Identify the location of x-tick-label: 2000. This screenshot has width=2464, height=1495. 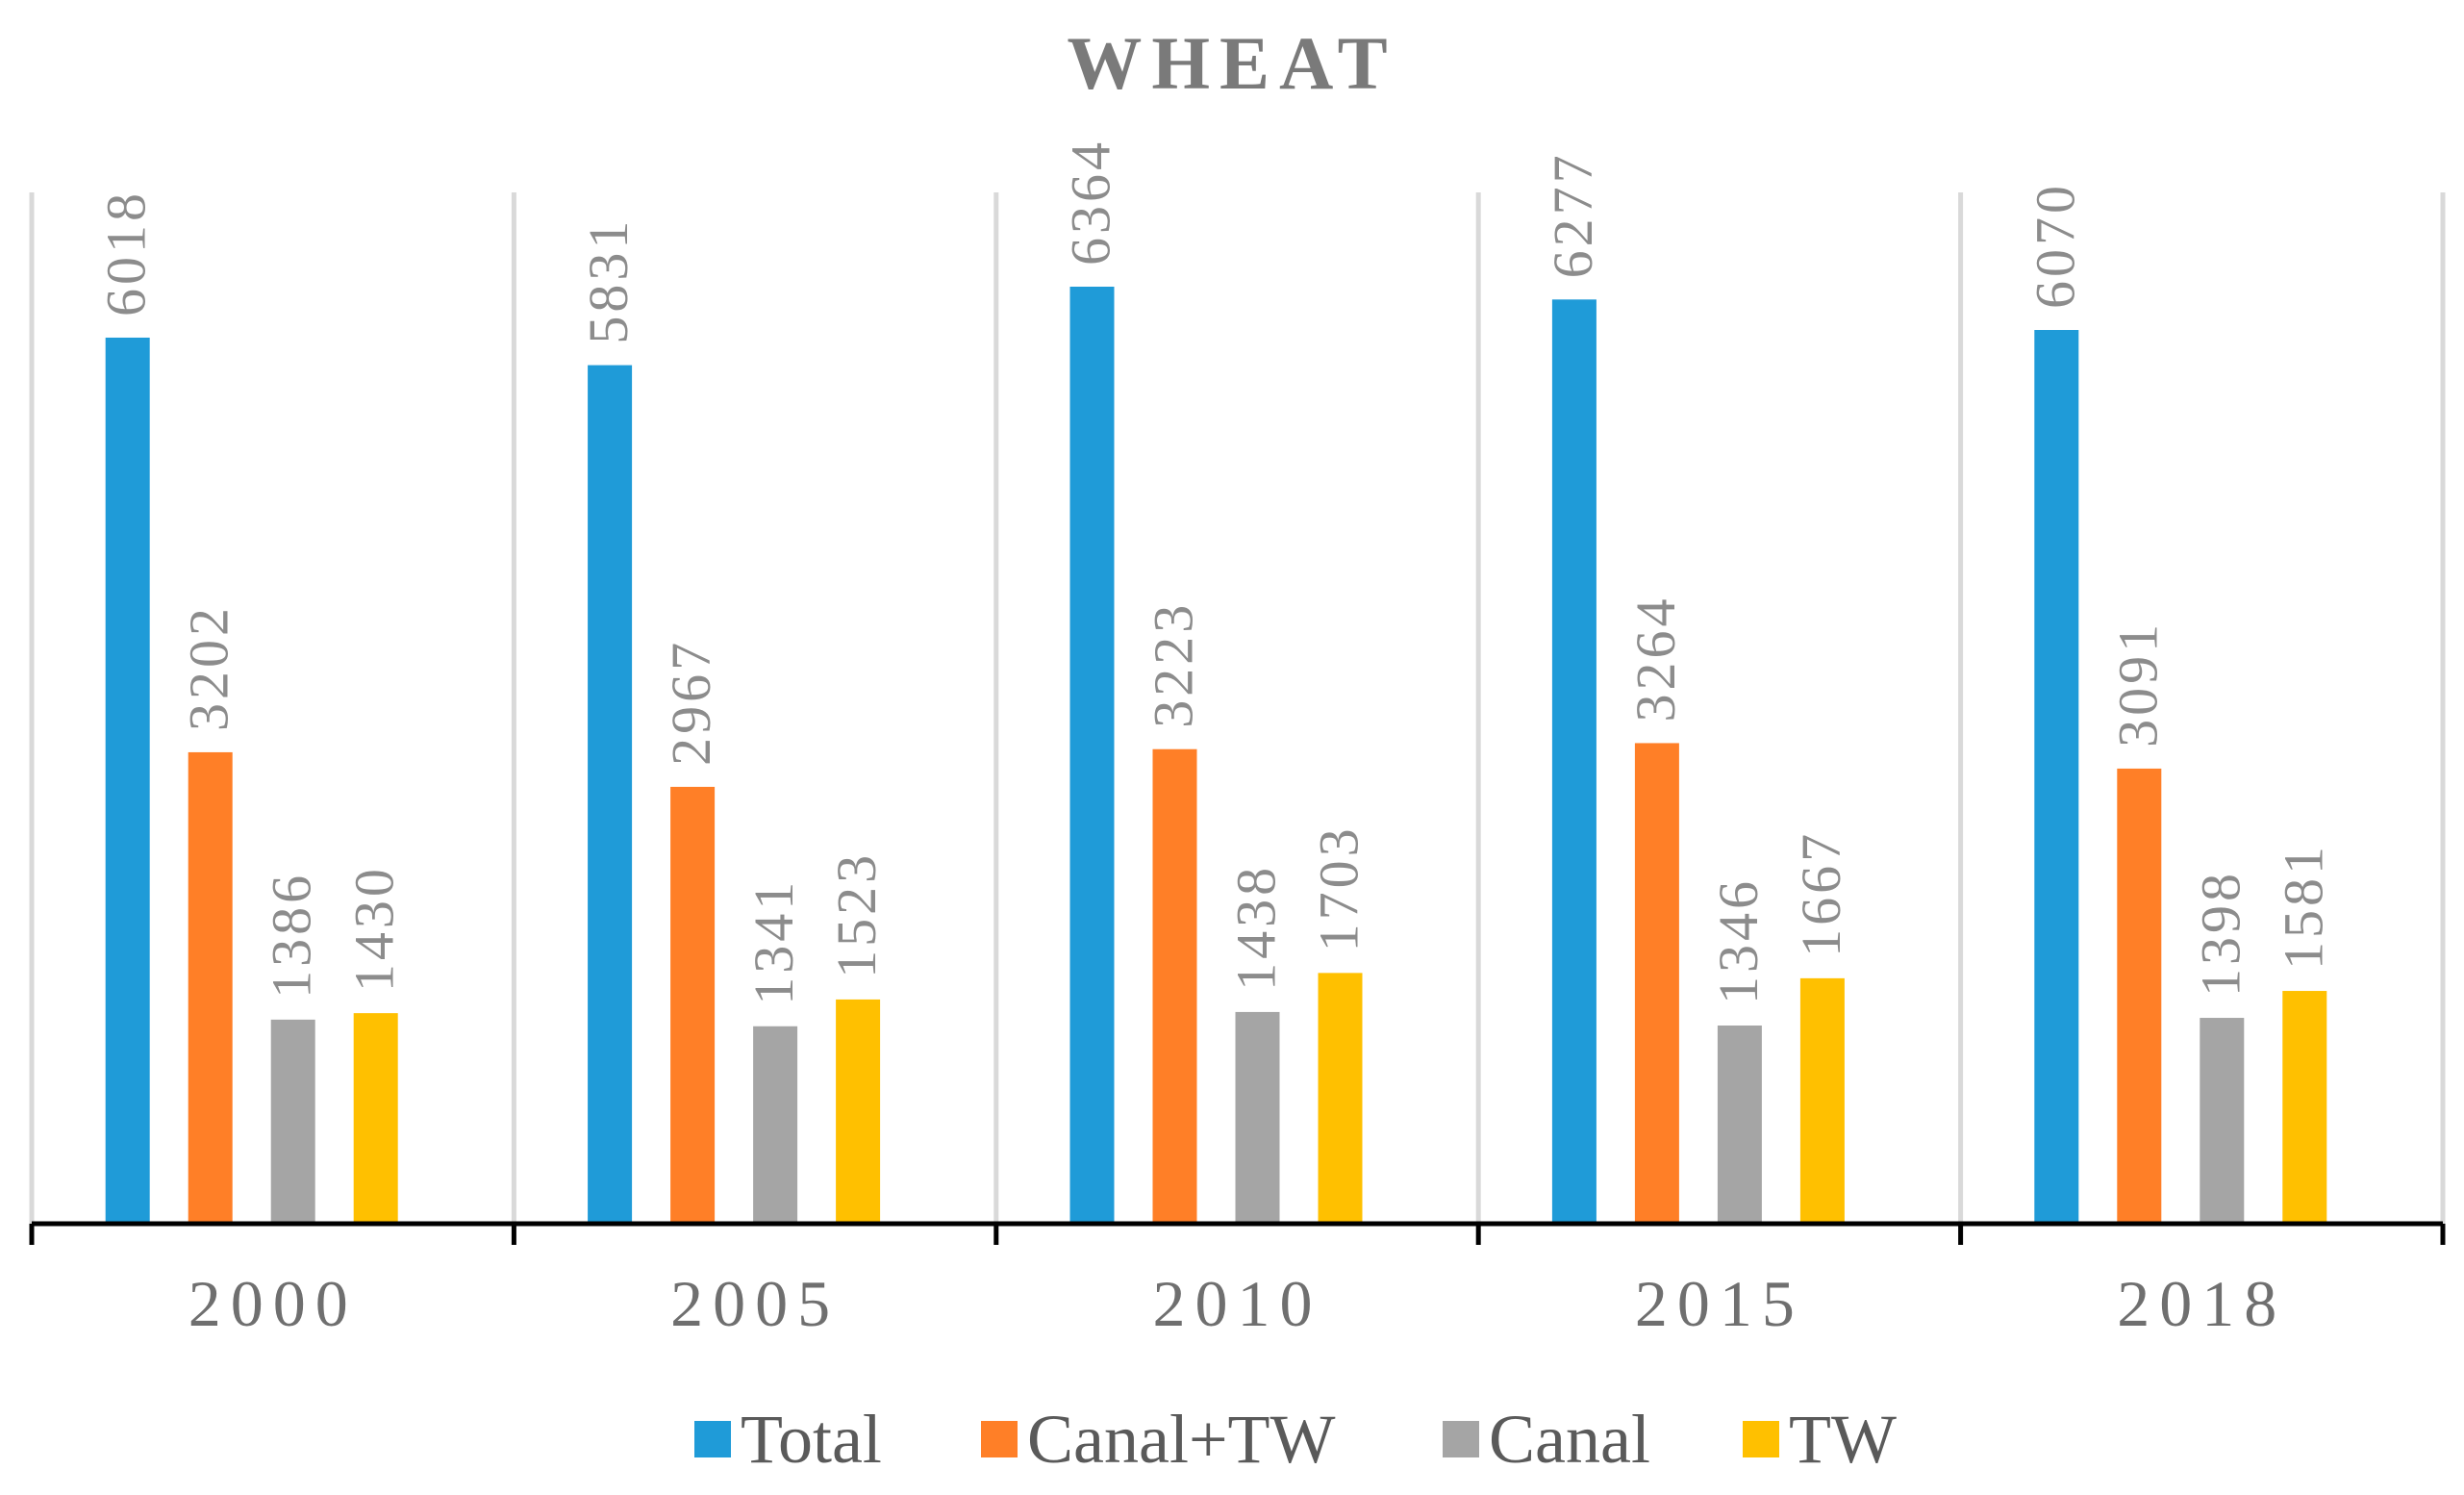
(273, 1303).